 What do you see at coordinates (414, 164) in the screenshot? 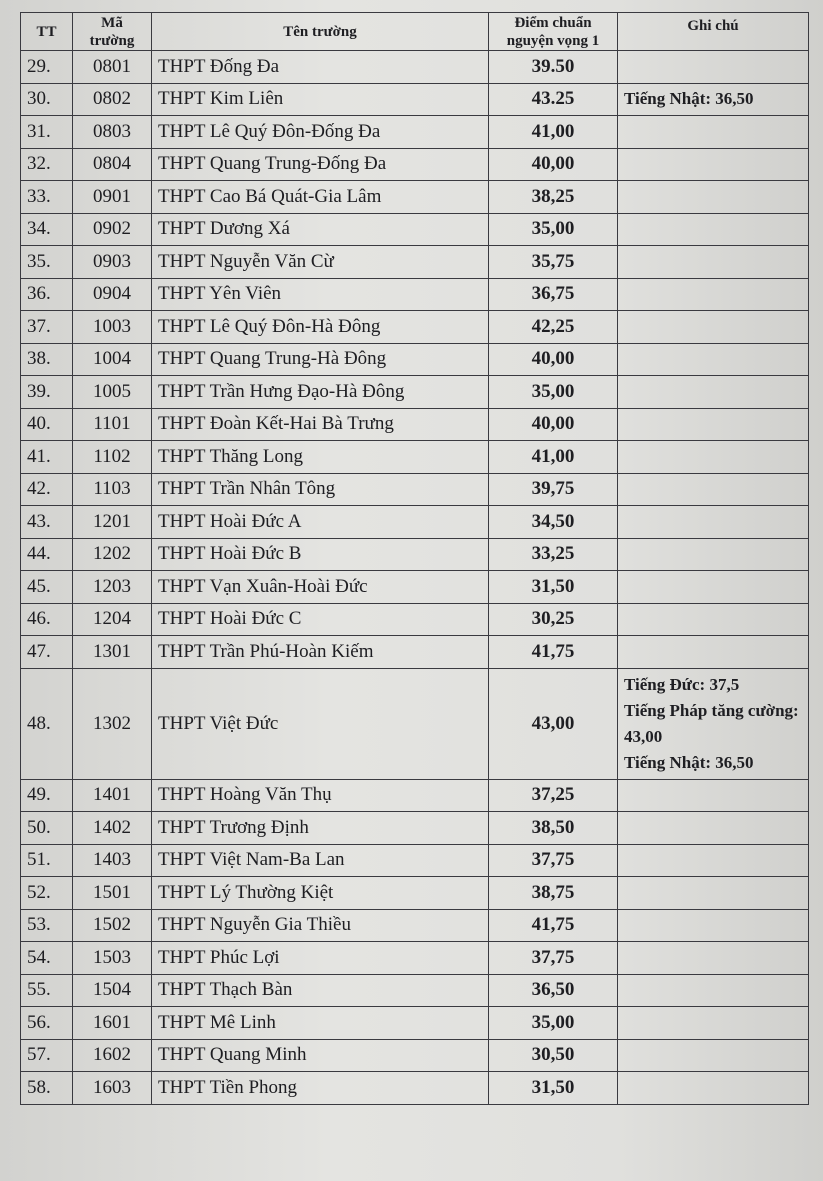
I see `table-row: 32. 0804 THPT Quang Trung-Đống Đa 40,00` at bounding box center [414, 164].